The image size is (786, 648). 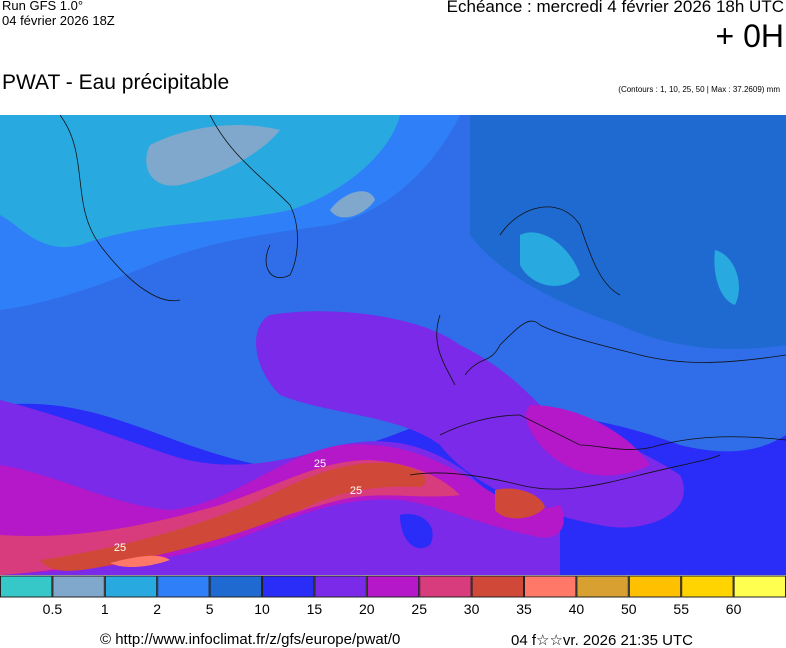 I want to click on legend-label: 60, so click(x=734, y=609).